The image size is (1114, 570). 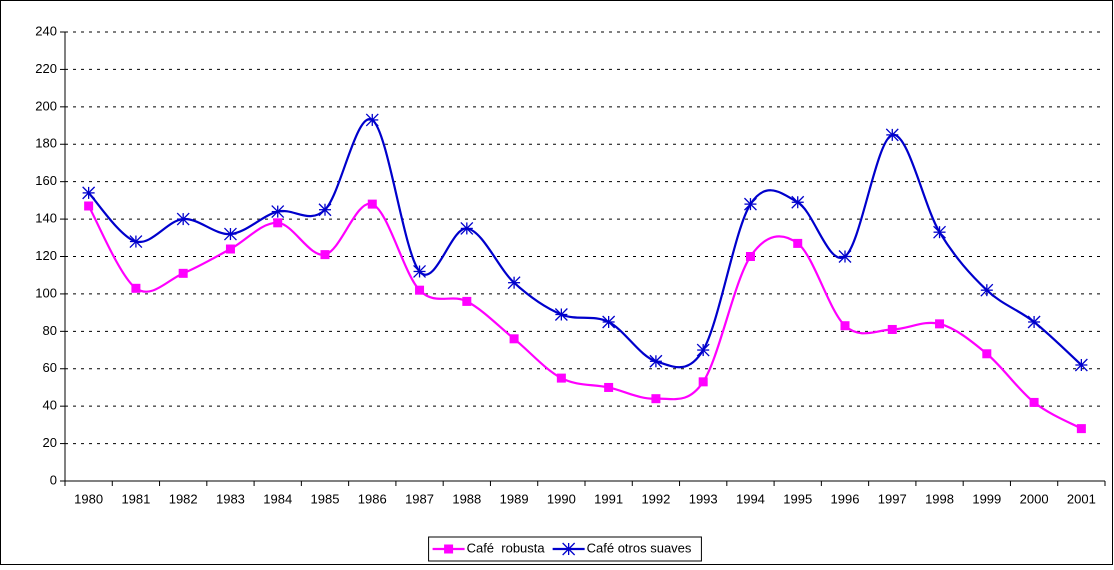 What do you see at coordinates (514, 498) in the screenshot?
I see `x-tick-label: 1989` at bounding box center [514, 498].